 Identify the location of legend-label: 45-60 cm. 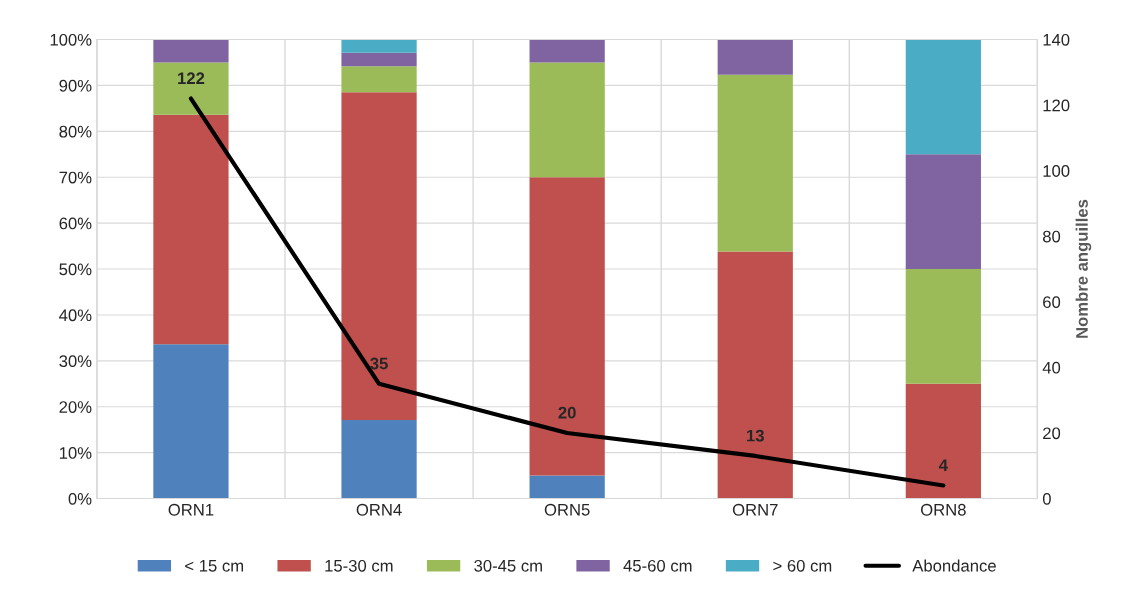
(657, 565).